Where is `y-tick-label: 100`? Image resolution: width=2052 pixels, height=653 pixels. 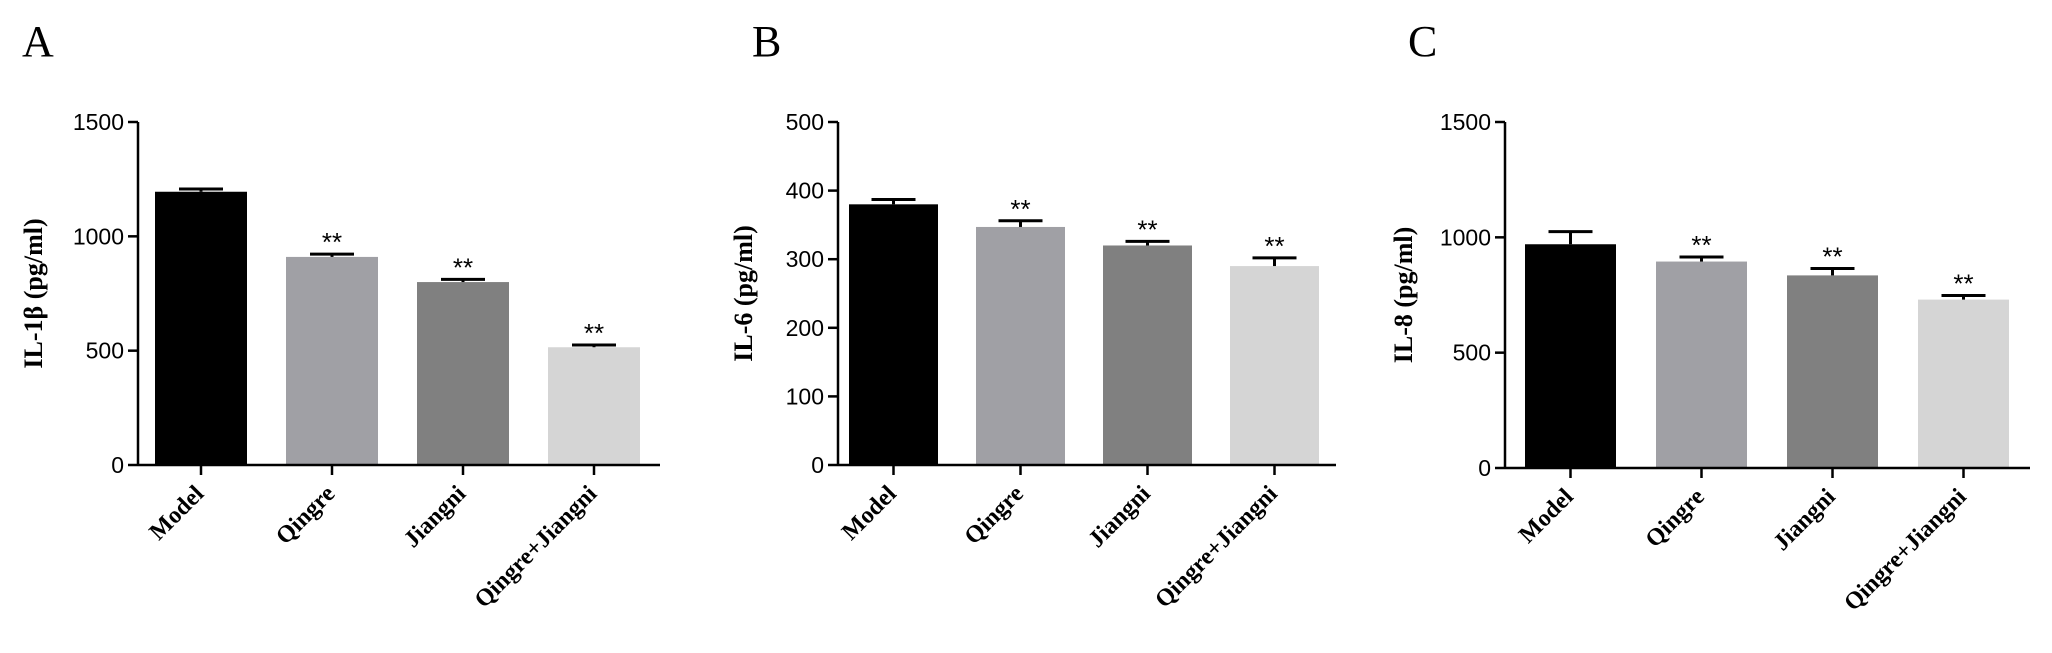
y-tick-label: 100 is located at coordinates (805, 396).